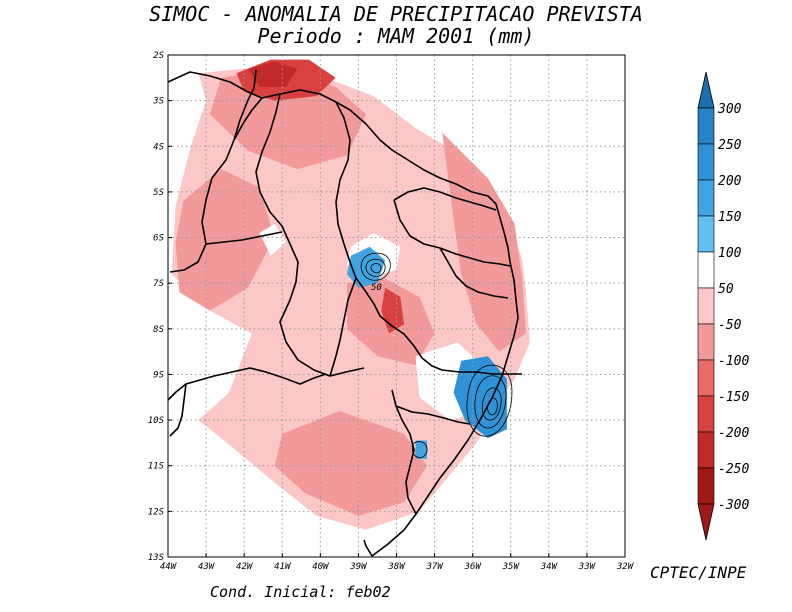 This screenshot has height=612, width=792. What do you see at coordinates (706, 522) in the screenshot?
I see `colorbar-arrow-bottom` at bounding box center [706, 522].